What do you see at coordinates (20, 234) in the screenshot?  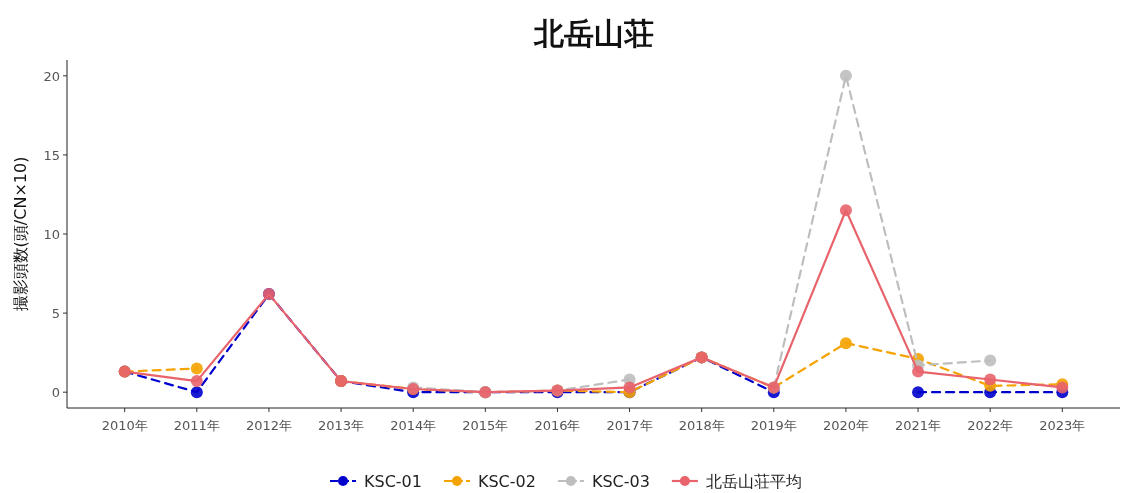 I see `y-axis-title: 撮影頭数(頭/CN×10)` at bounding box center [20, 234].